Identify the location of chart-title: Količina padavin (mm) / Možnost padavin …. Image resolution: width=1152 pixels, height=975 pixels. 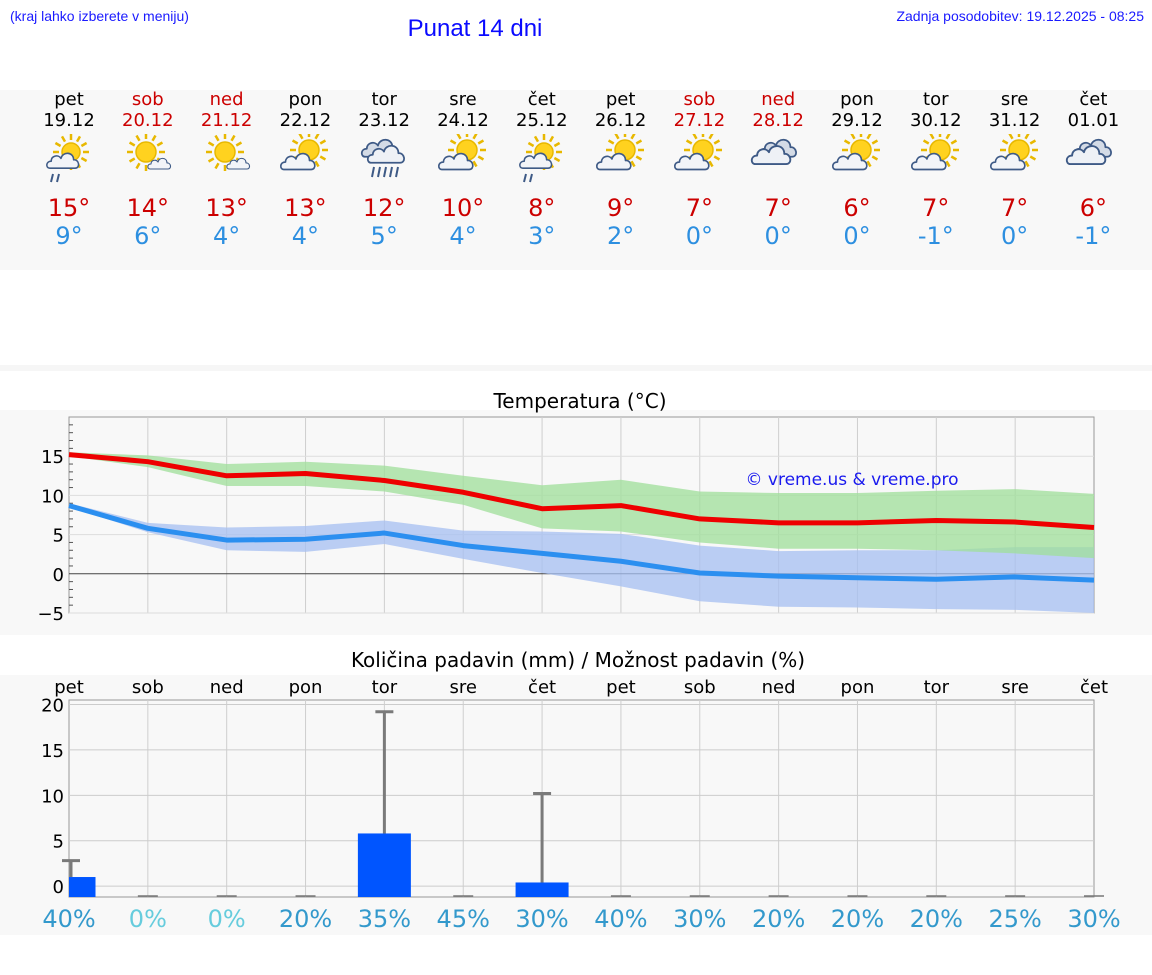
(578, 660).